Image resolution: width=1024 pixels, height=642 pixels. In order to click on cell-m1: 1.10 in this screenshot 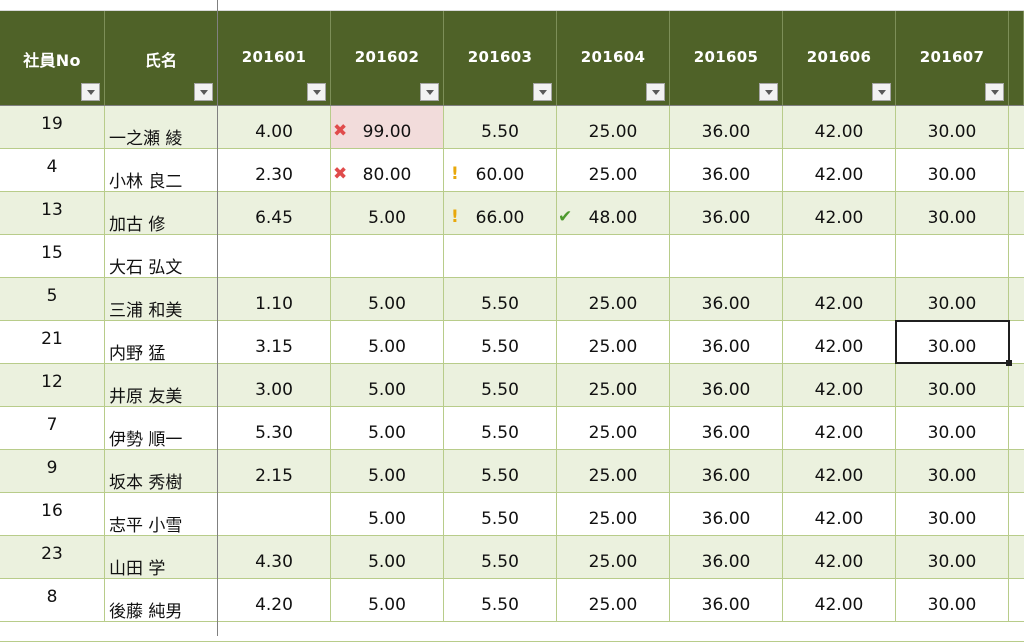, I will do `click(274, 299)`.